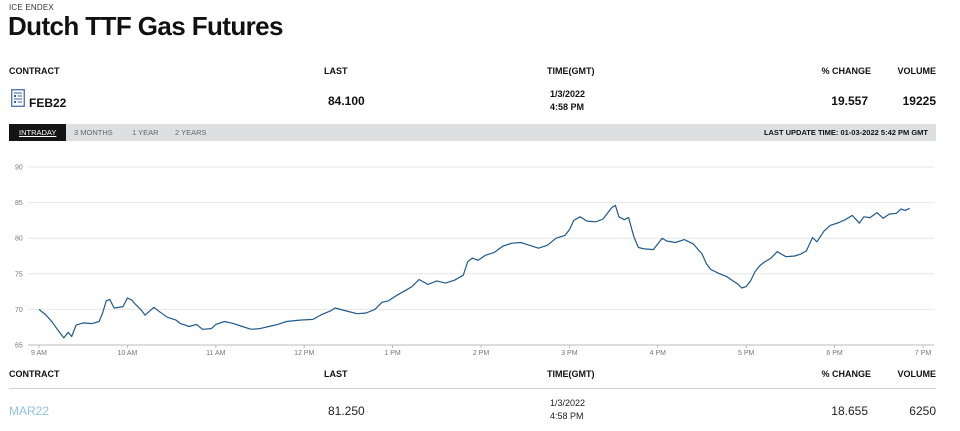 This screenshot has width=960, height=431. Describe the element at coordinates (658, 353) in the screenshot. I see `x-tick-label: 4 PM` at that location.